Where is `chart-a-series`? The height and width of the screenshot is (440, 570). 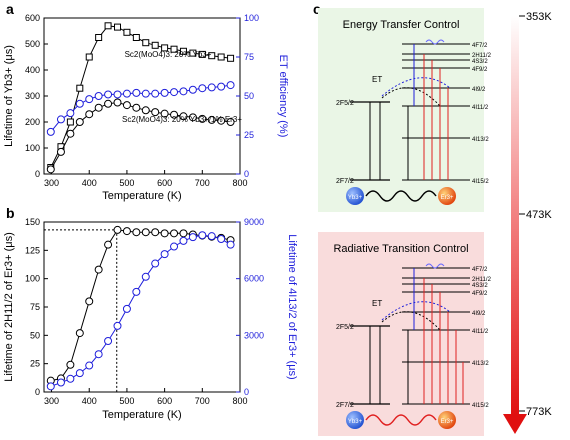
chart-a-series is located at coordinates (140, 98).